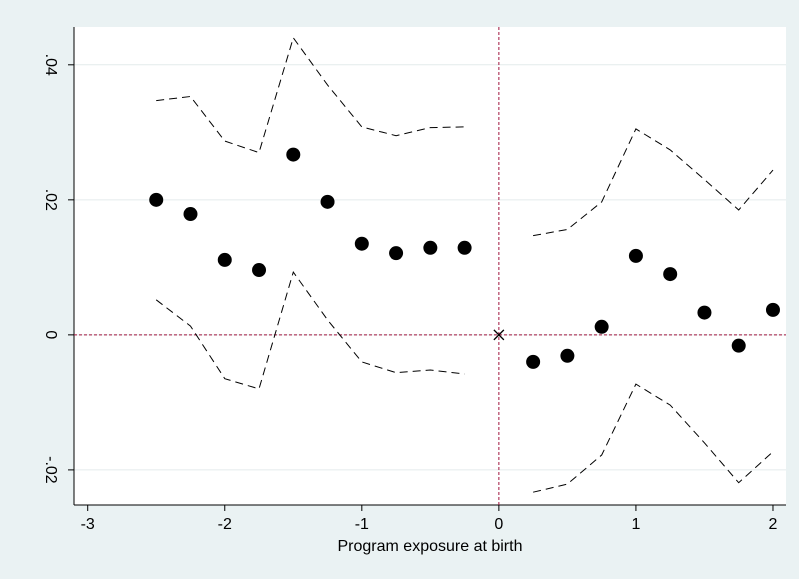 The width and height of the screenshot is (799, 579). I want to click on y-tick-label: 0, so click(50, 334).